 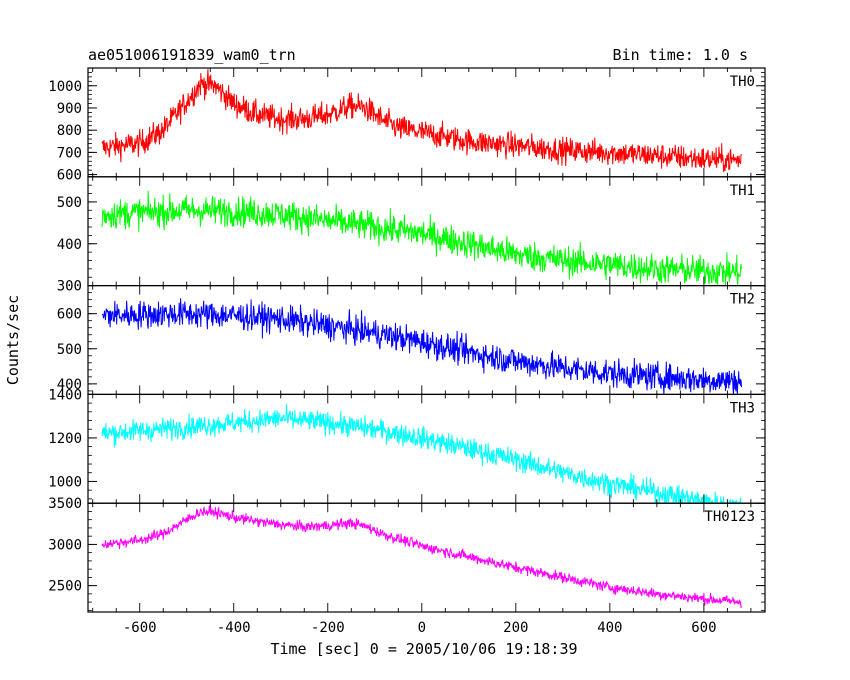 What do you see at coordinates (328, 628) in the screenshot?
I see `x-tick-label: -200` at bounding box center [328, 628].